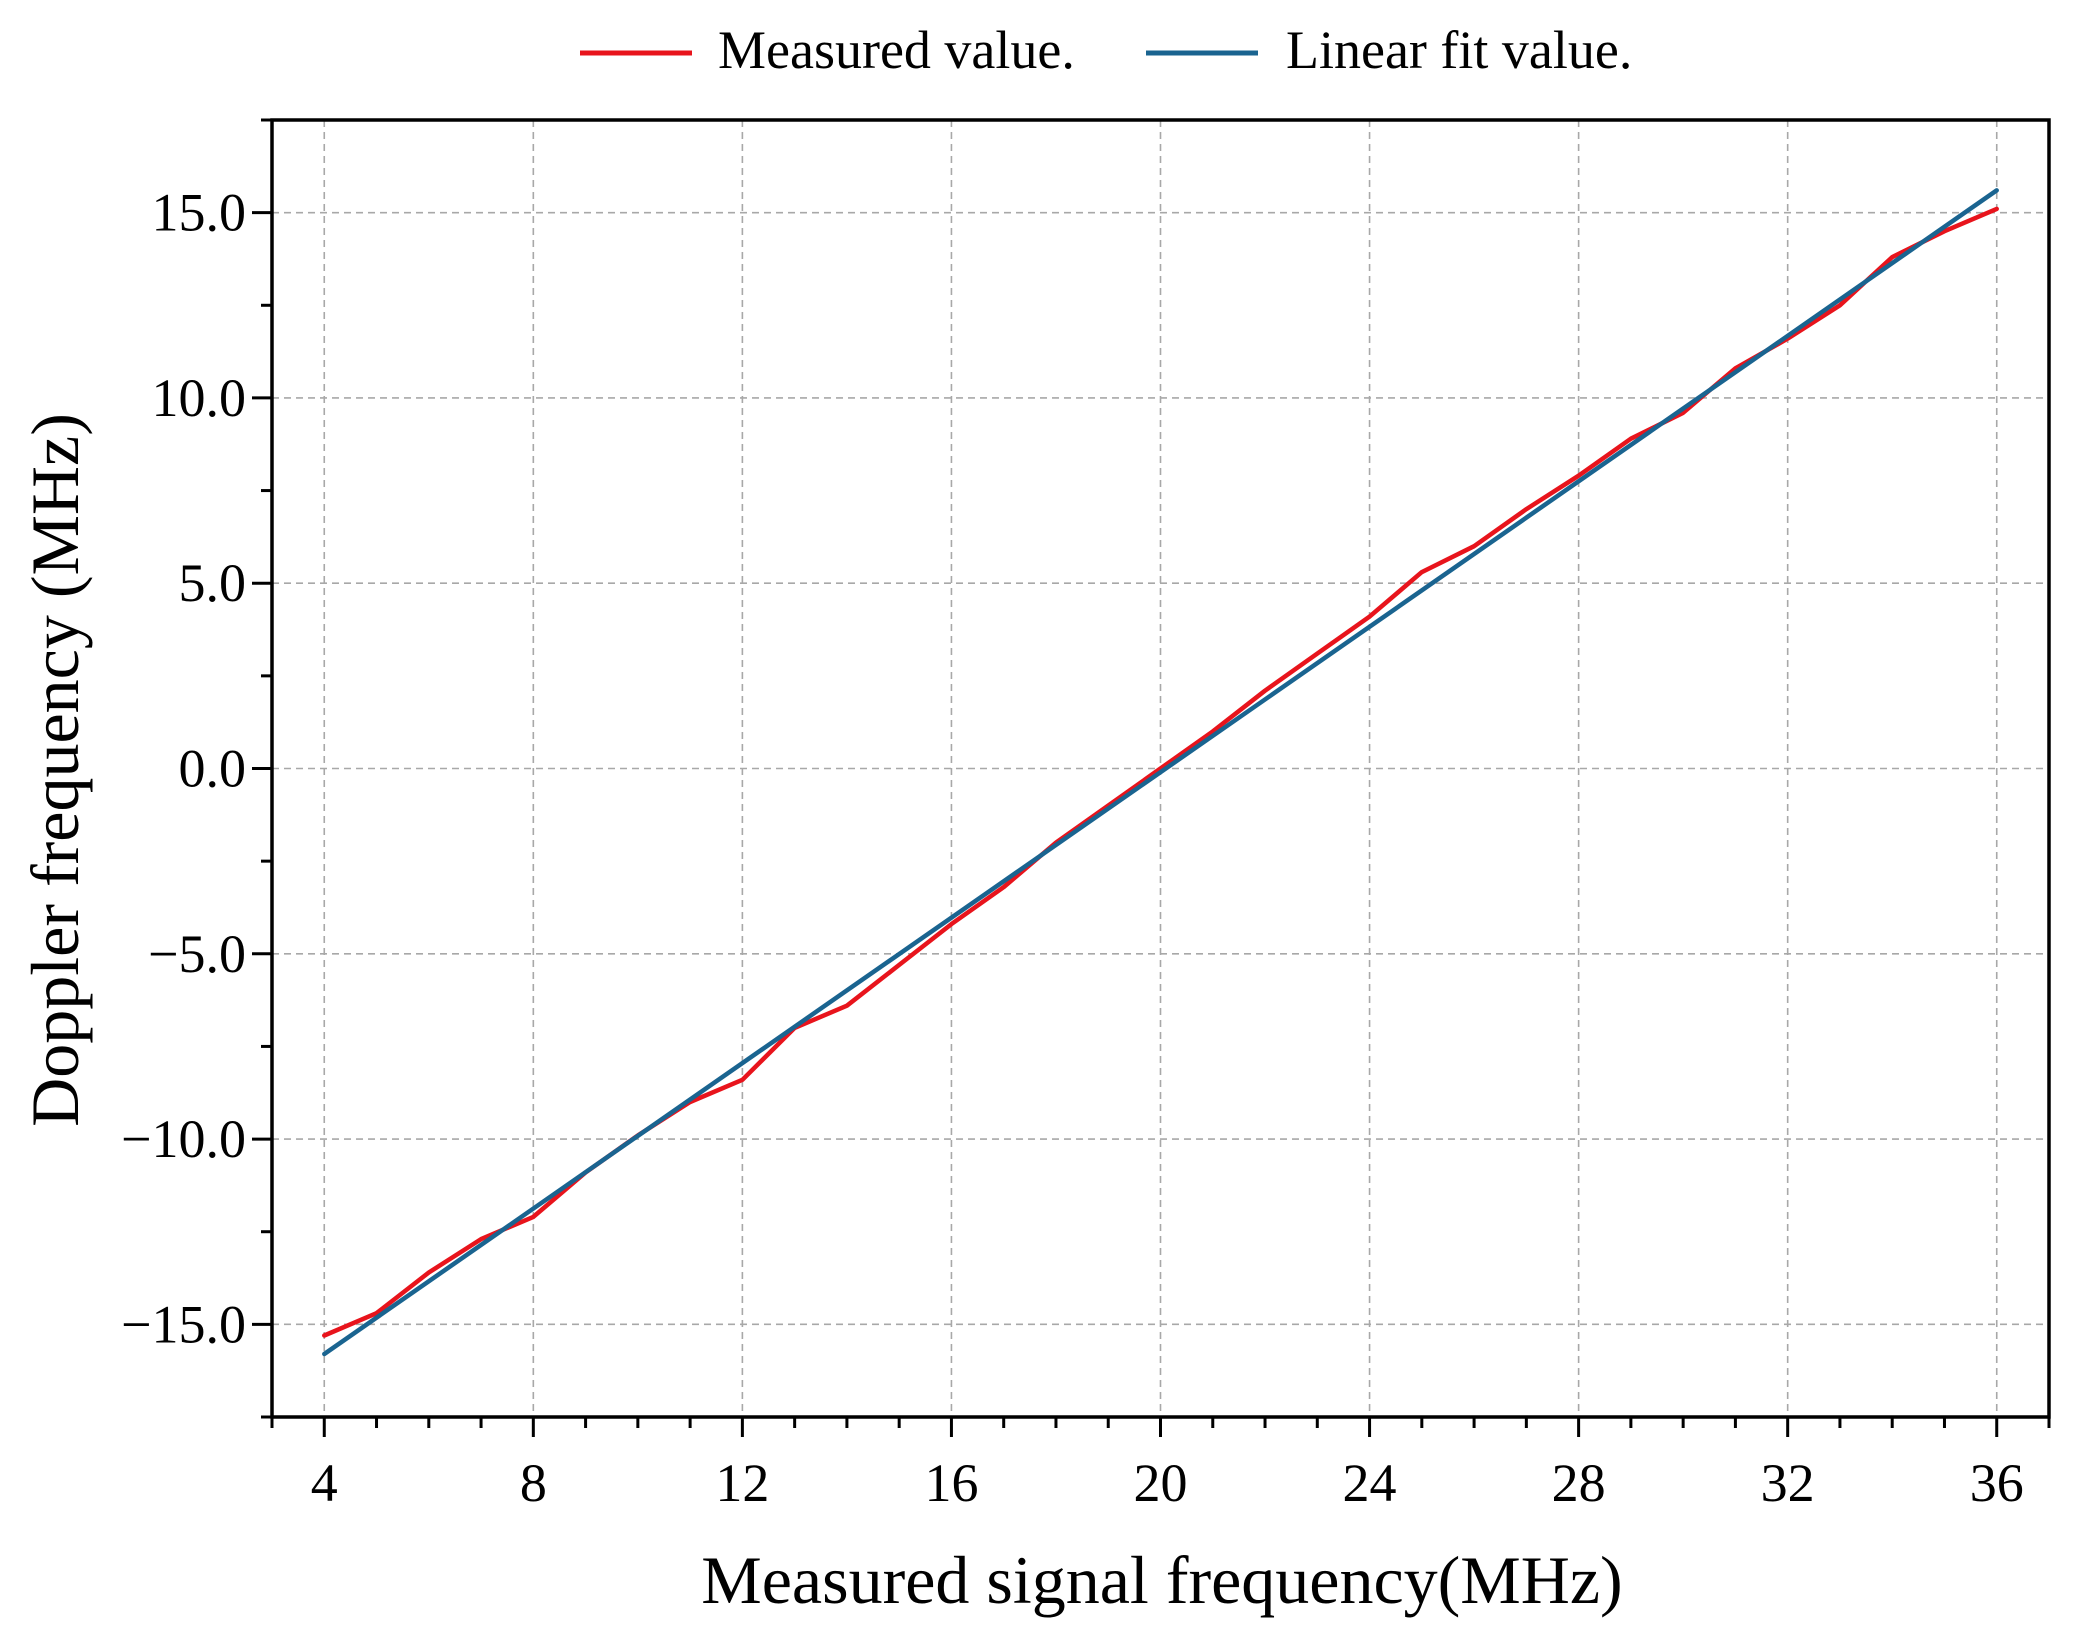 This screenshot has width=2091, height=1637. Describe the element at coordinates (951, 1483) in the screenshot. I see `x-tick-label: 16` at that location.